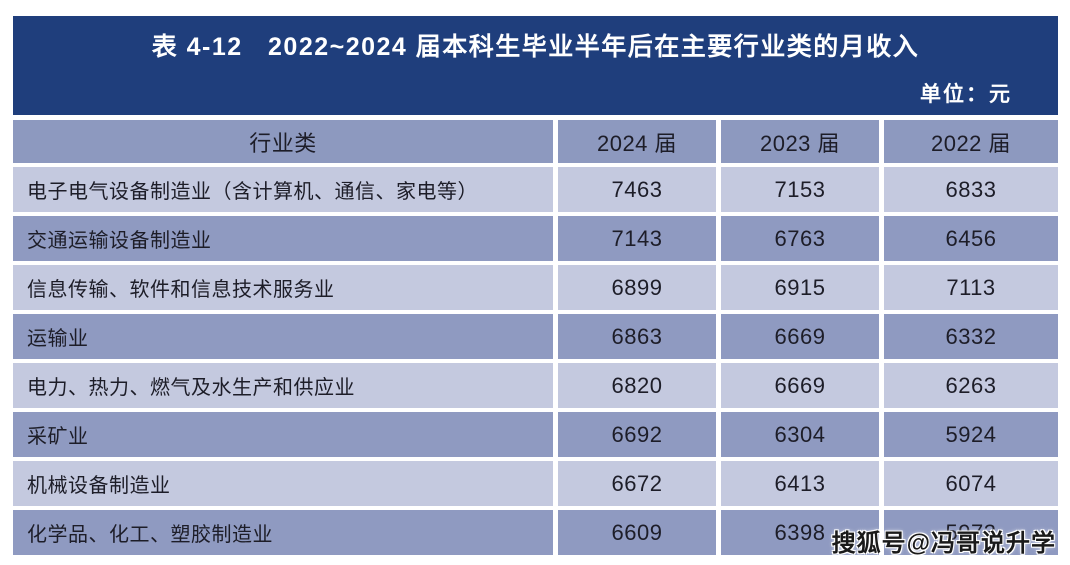  I want to click on column-header-0: 行业类, so click(283, 141).